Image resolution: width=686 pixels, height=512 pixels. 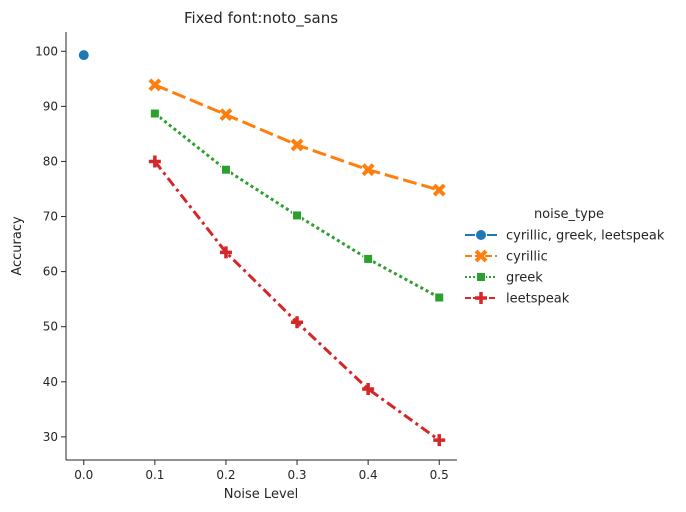 I want to click on legend-entry: cyrillic, greek, leetspeak, so click(x=565, y=236).